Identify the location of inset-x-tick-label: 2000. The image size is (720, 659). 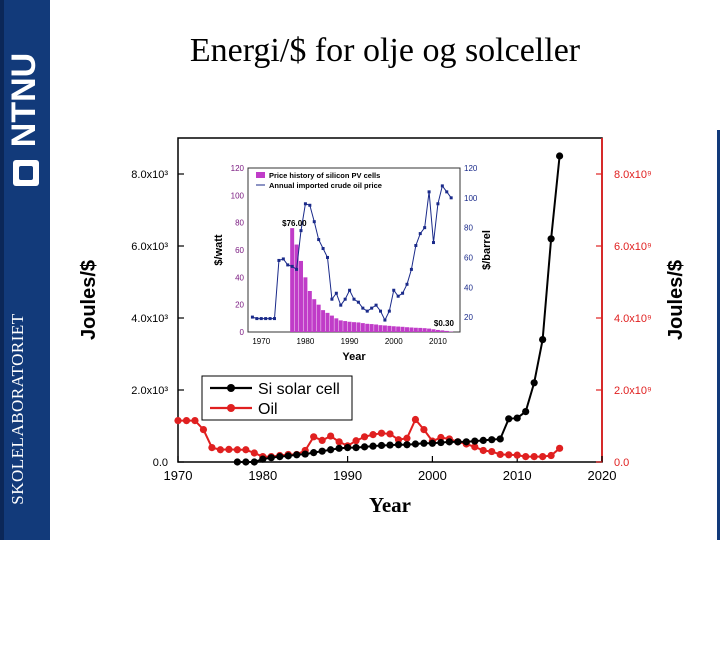
(394, 341).